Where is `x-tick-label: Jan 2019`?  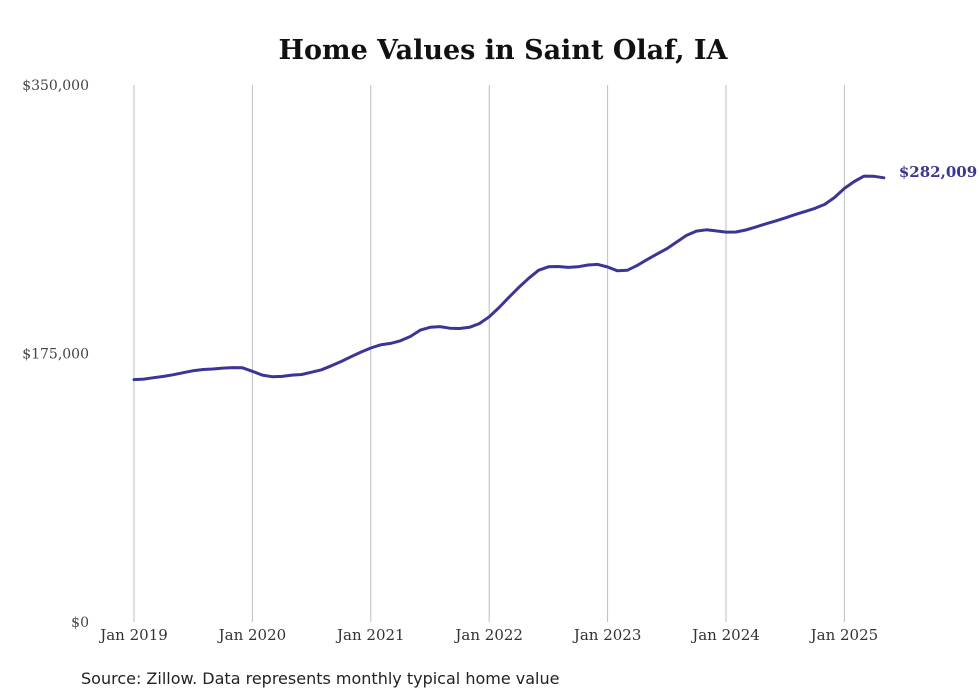 x-tick-label: Jan 2019 is located at coordinates (133, 635).